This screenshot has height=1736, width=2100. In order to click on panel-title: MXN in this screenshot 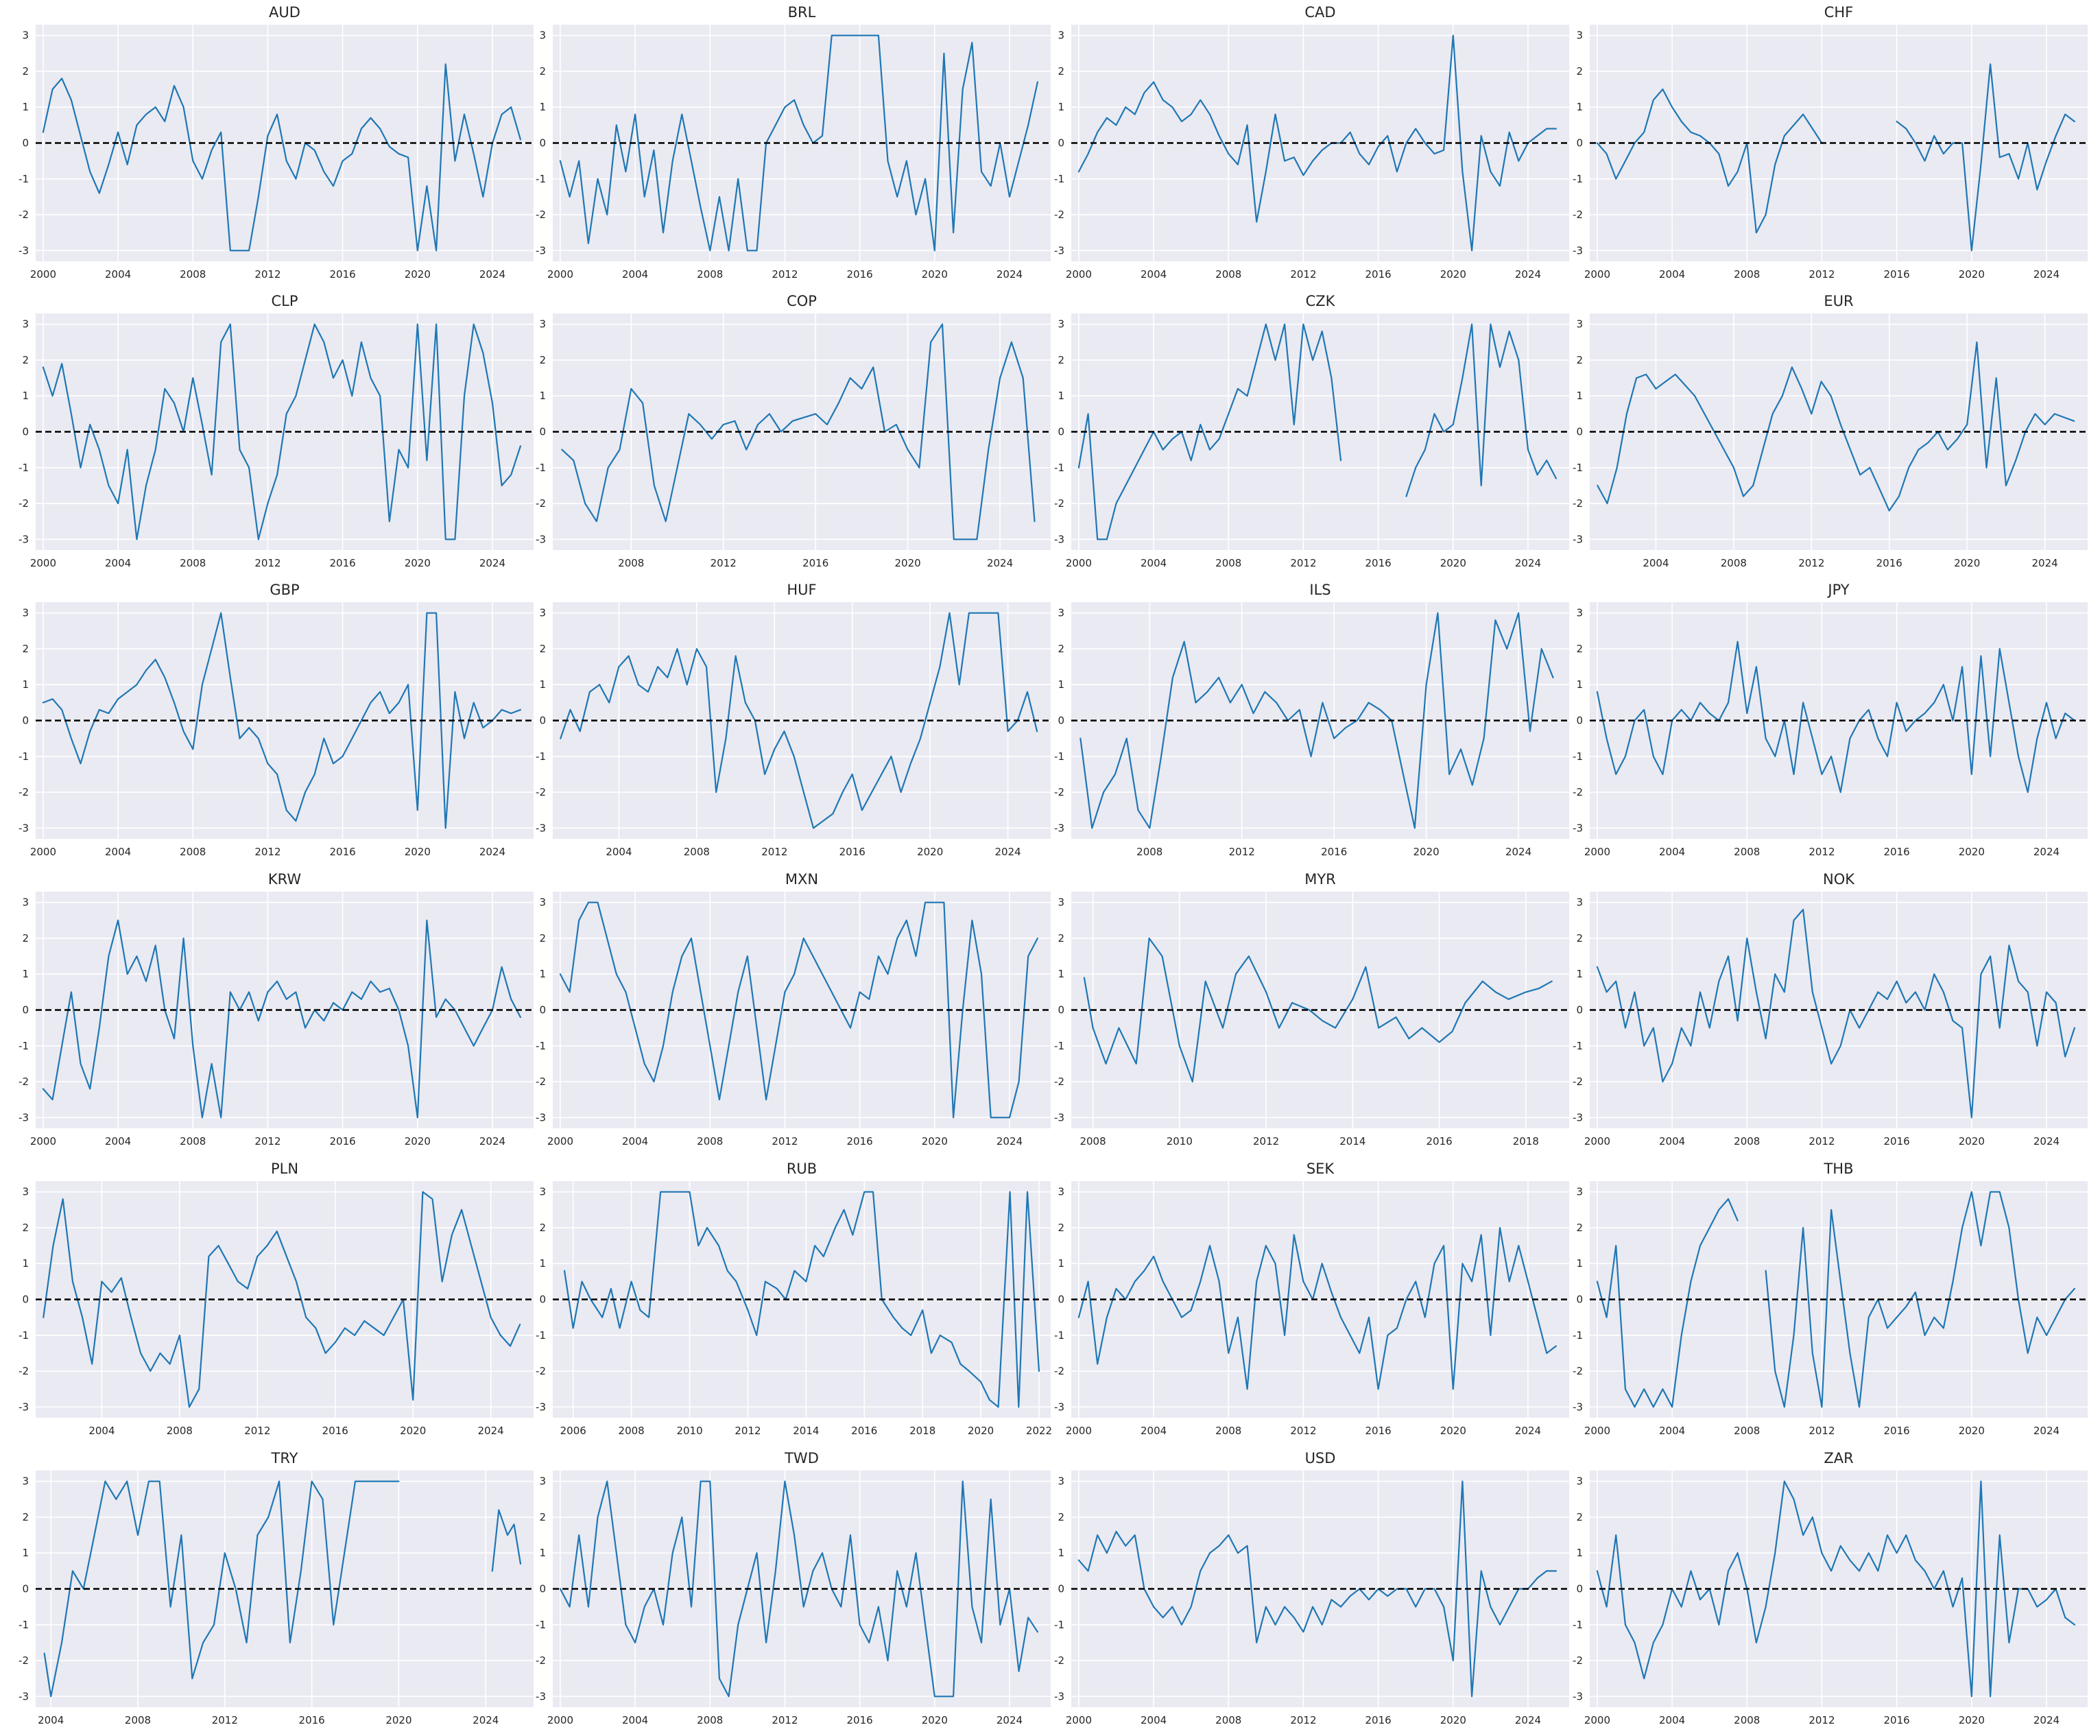, I will do `click(802, 880)`.